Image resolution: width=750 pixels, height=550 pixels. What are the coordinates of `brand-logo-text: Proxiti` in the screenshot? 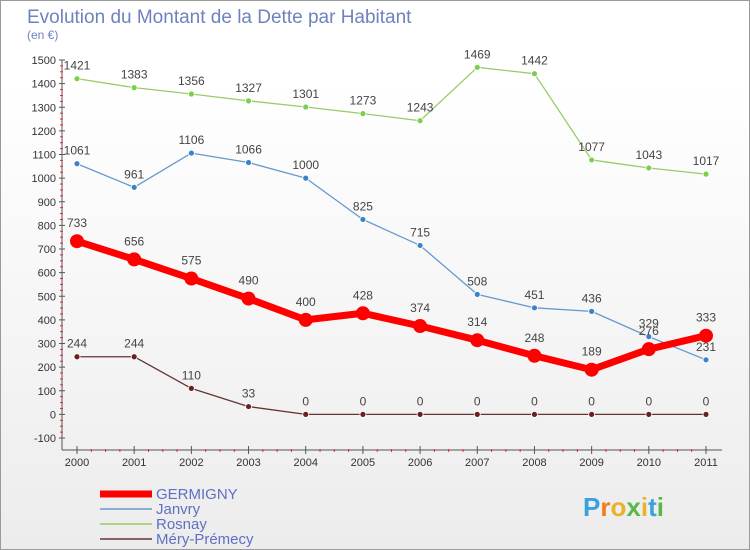 It's located at (623, 507).